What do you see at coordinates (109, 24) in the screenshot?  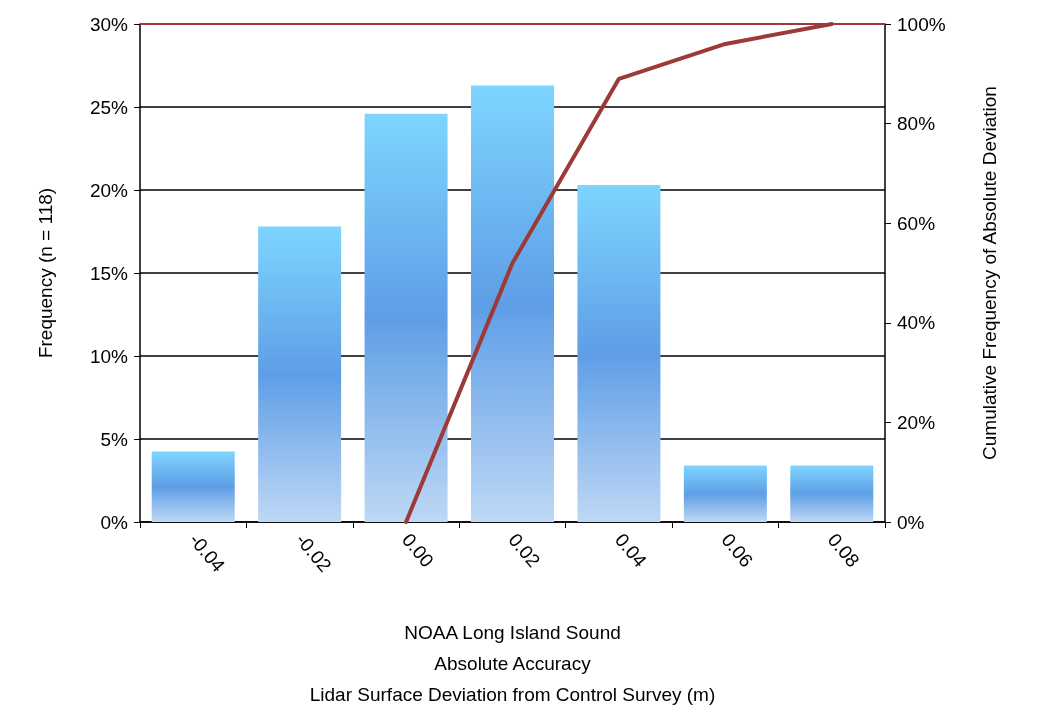 I see `y-tick-label: 30%` at bounding box center [109, 24].